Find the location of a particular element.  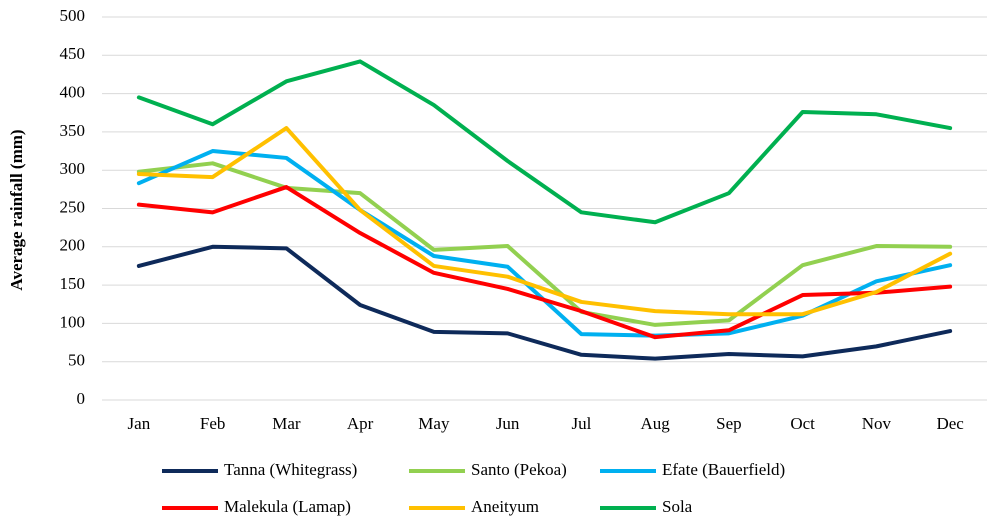

y-tick-label: 150 is located at coordinates (73, 283).